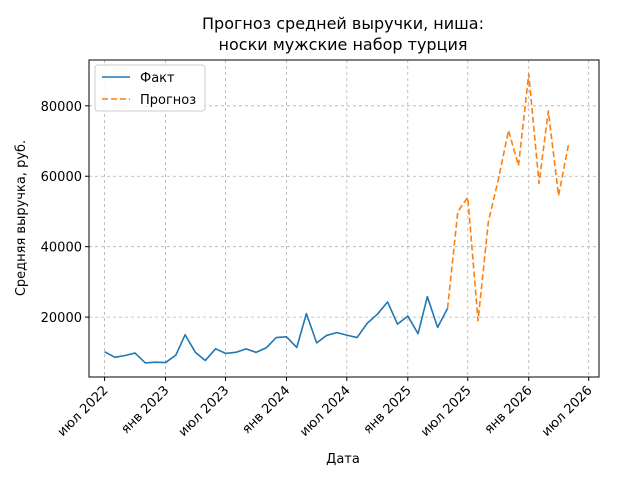 Image resolution: width=640 pixels, height=480 pixels. Describe the element at coordinates (145, 410) in the screenshot. I see `x-tick-label: янв 2023` at that location.